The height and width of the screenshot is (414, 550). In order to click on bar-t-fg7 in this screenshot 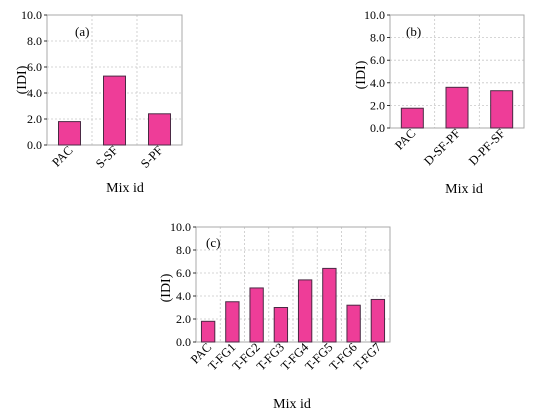, I will do `click(378, 320)`.